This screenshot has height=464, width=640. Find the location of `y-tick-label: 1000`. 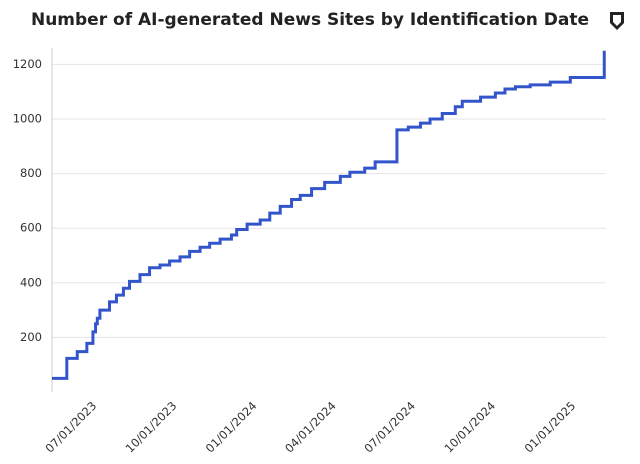

y-tick-label: 1000 is located at coordinates (27, 118).